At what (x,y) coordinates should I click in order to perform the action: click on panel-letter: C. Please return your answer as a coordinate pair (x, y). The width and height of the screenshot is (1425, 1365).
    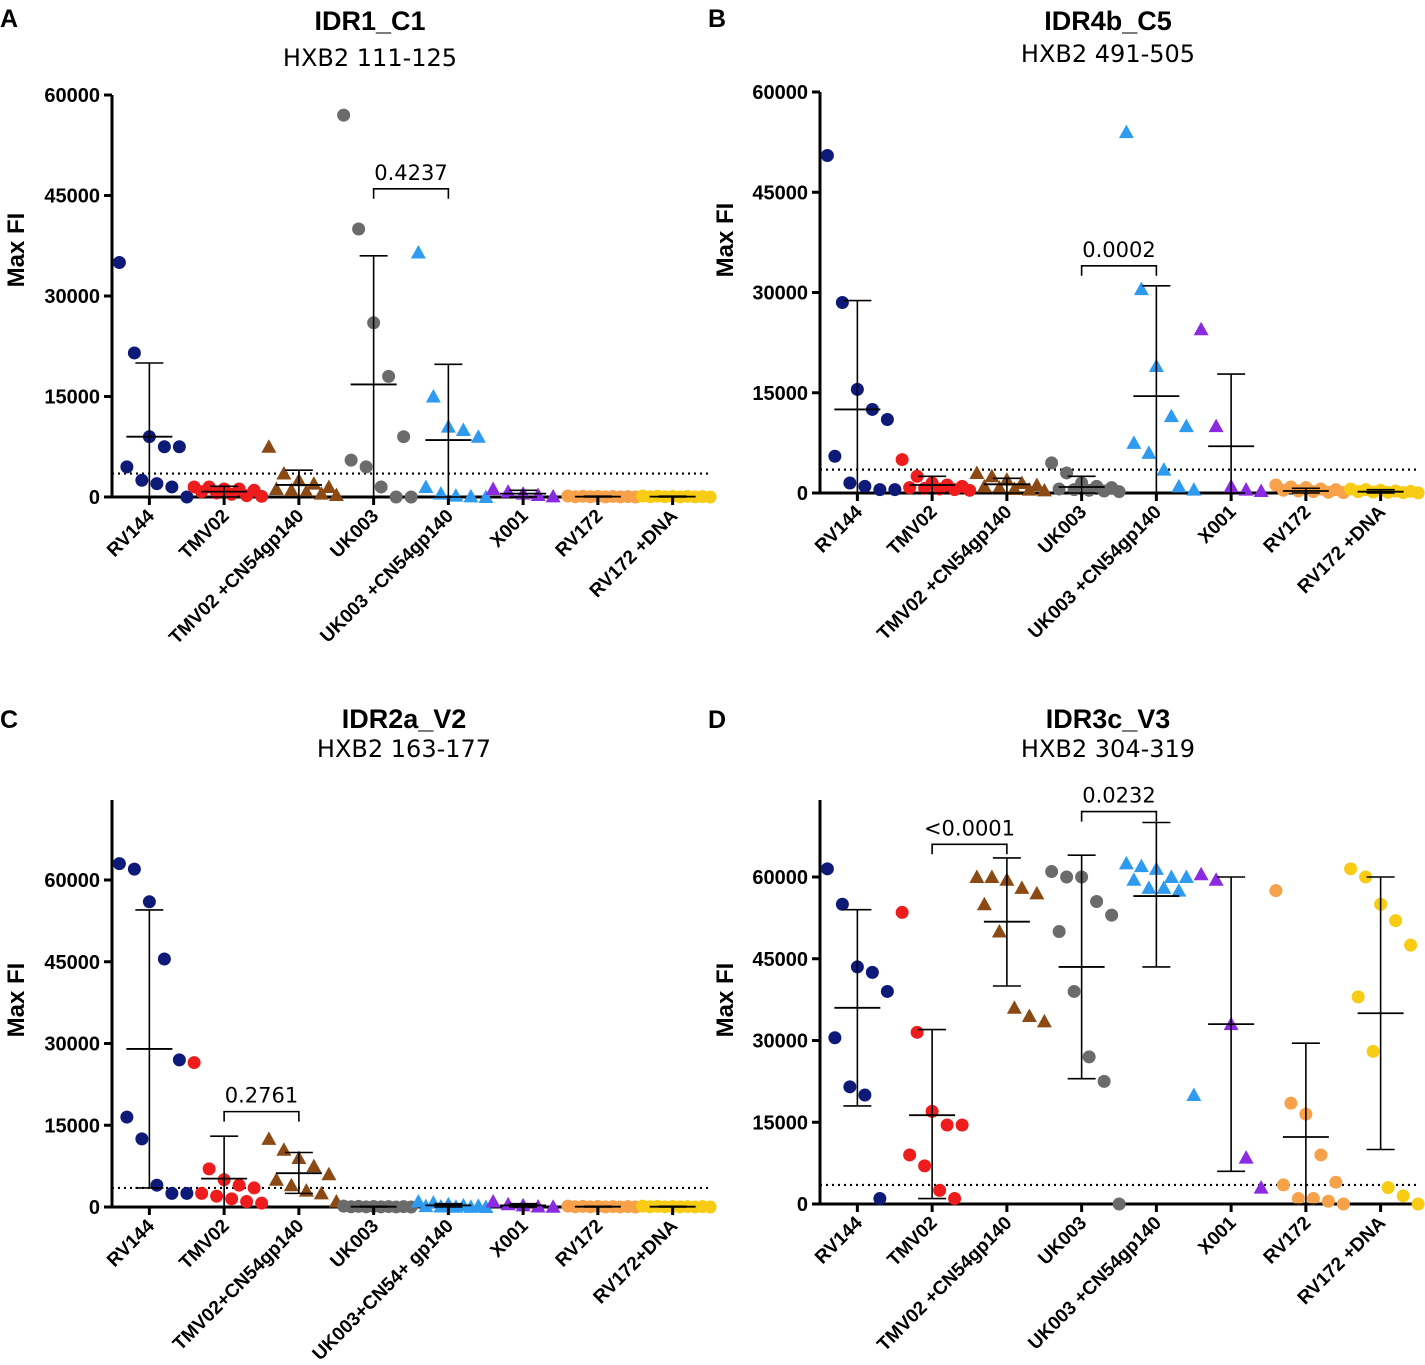
    Looking at the image, I should click on (9, 720).